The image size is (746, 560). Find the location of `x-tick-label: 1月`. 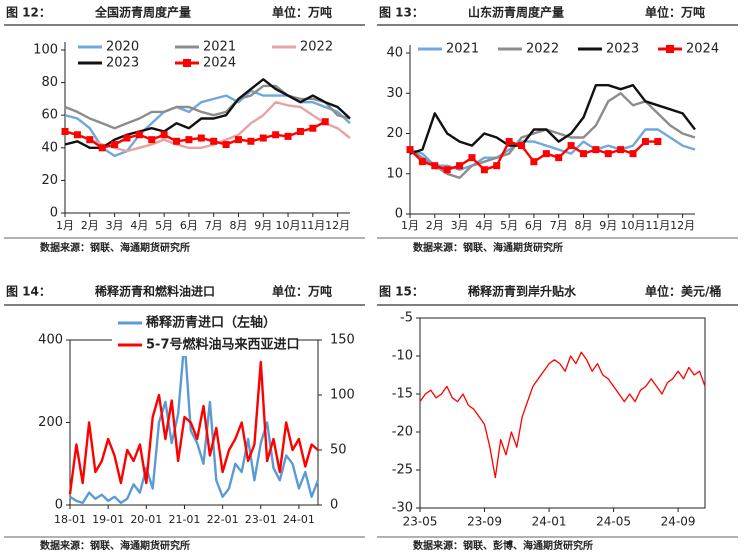

x-tick-label: 1月 is located at coordinates (410, 225).